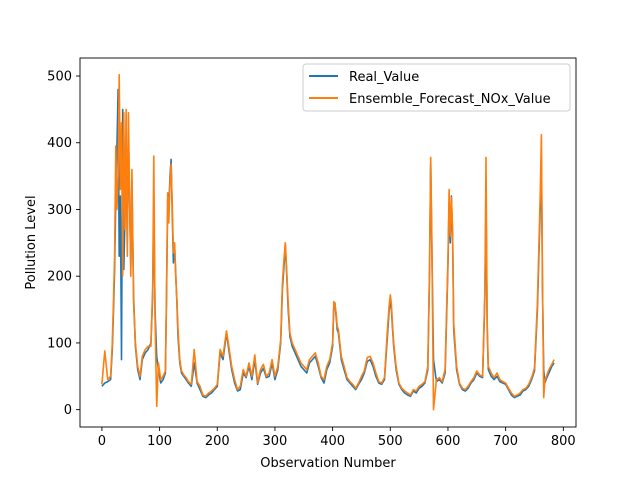  What do you see at coordinates (159, 441) in the screenshot?
I see `x-tick-label: 100` at bounding box center [159, 441].